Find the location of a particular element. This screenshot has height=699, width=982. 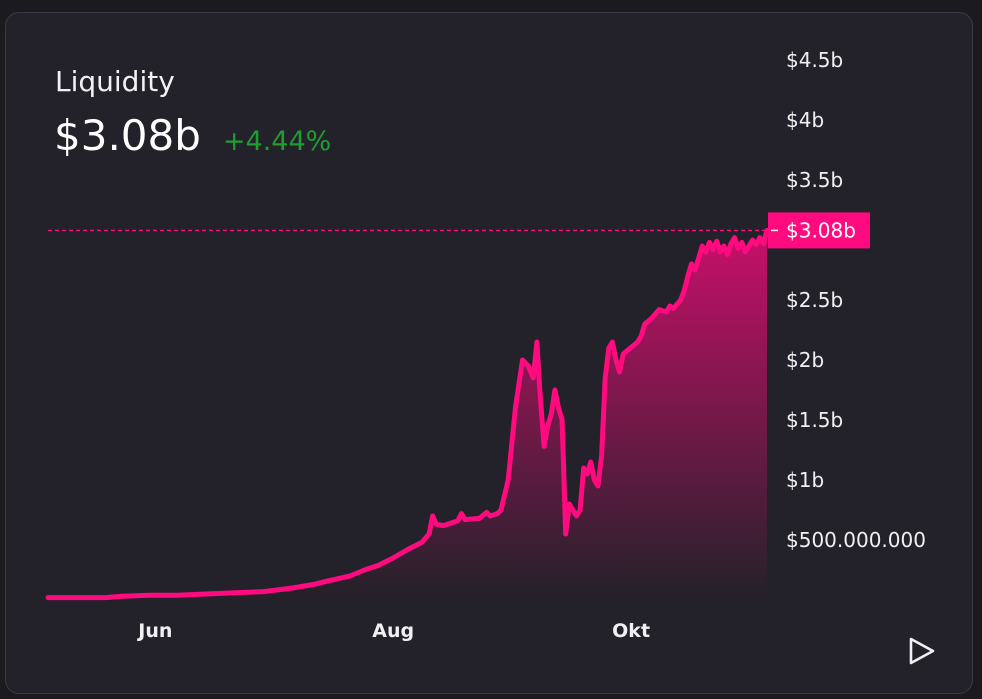

y-tick-label: $4.5b is located at coordinates (814, 60).